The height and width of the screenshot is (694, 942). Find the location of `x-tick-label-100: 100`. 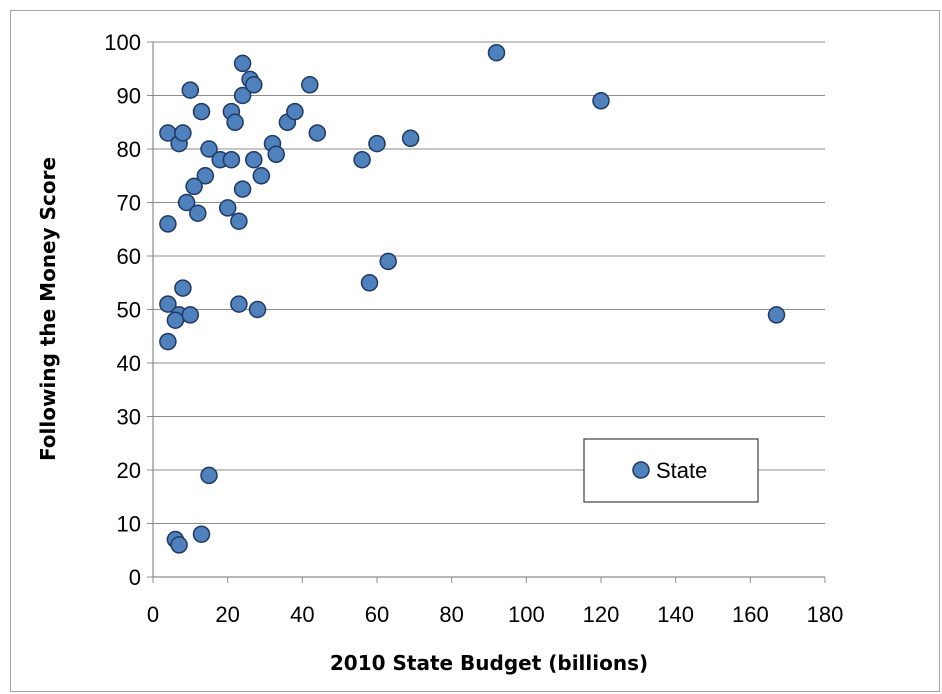

x-tick-label-100: 100 is located at coordinates (526, 614).